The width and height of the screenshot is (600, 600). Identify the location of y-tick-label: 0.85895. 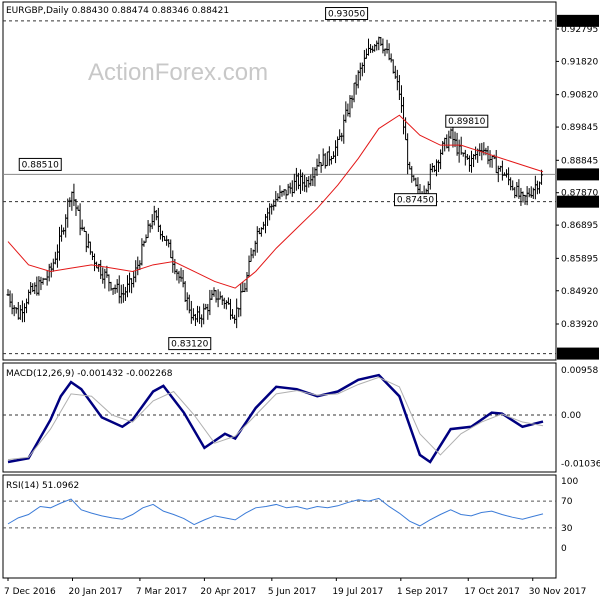
(579, 259).